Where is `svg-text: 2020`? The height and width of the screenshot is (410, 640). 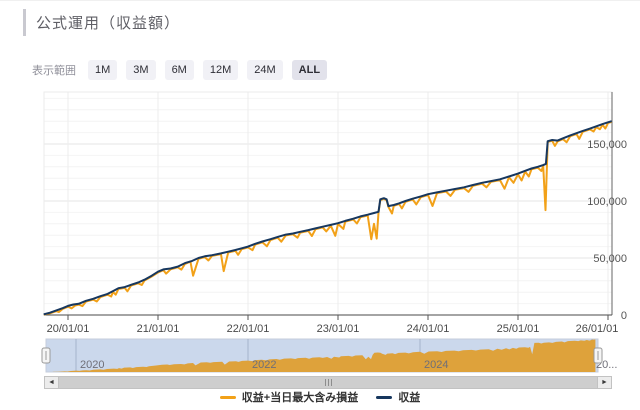 svg-text: 2020 is located at coordinates (92, 365).